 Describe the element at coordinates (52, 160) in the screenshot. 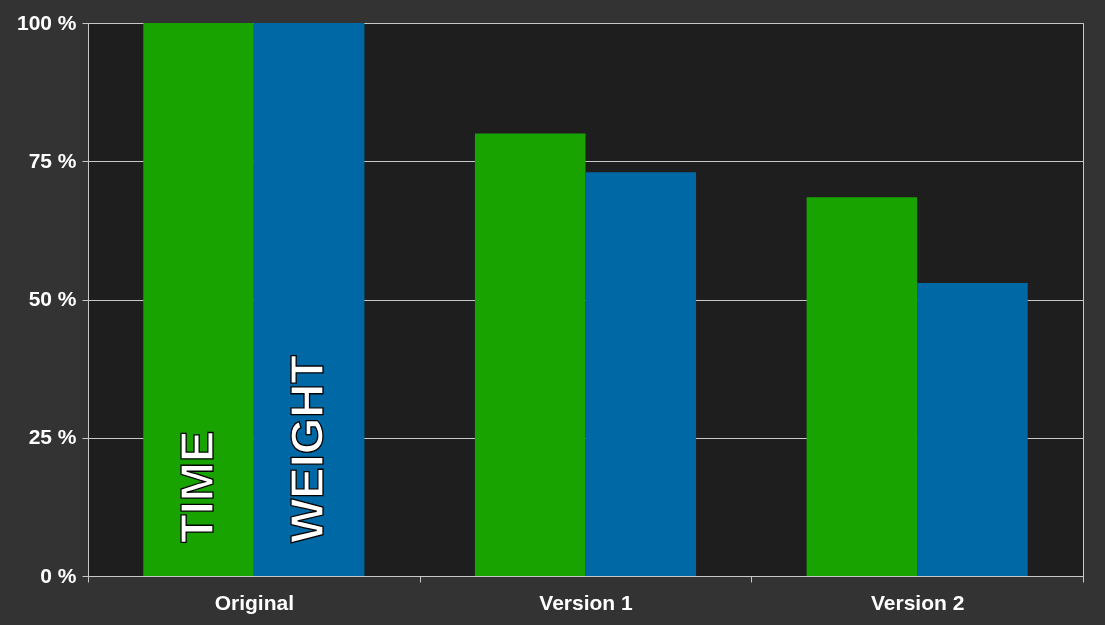

I see `y-tick-label: 75 %` at that location.